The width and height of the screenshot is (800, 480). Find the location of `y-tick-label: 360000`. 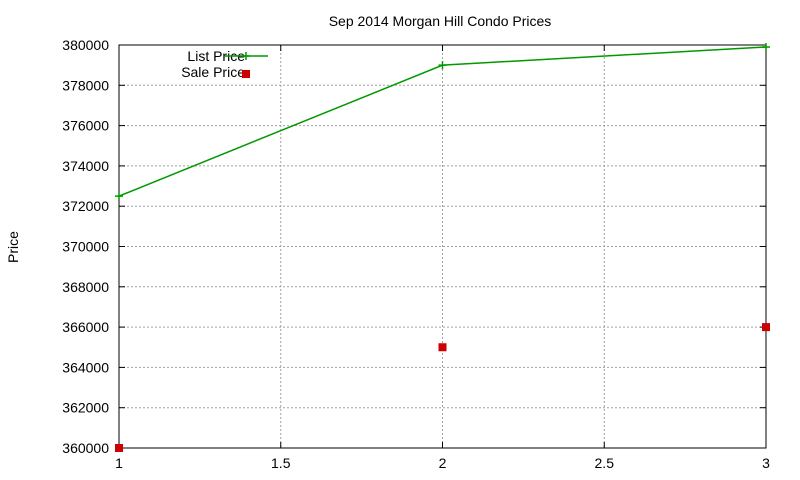

y-tick-label: 360000 is located at coordinates (85, 448).